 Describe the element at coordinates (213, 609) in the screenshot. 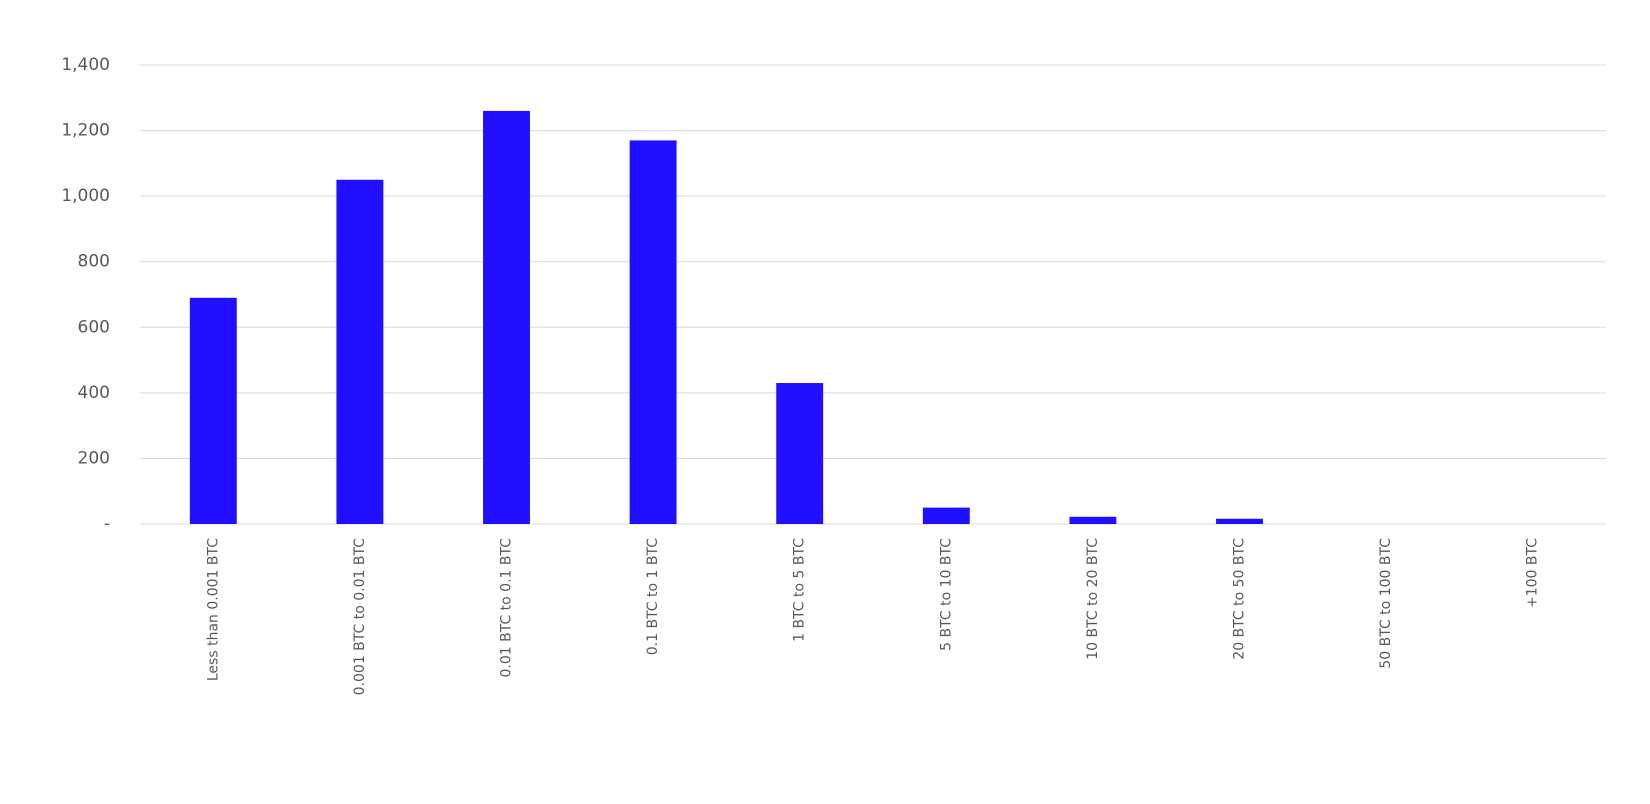

I see `x-tick-label: Less than 0.001 BTC` at that location.